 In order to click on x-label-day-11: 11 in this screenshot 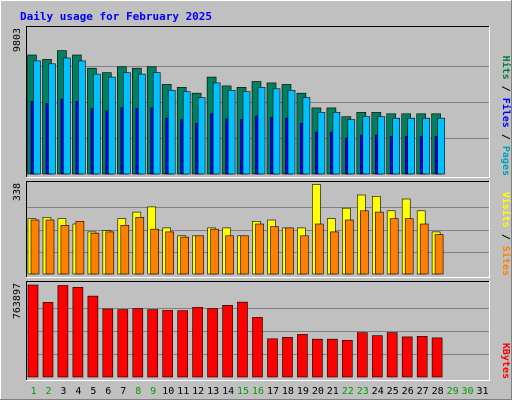, I will do `click(183, 391)`.